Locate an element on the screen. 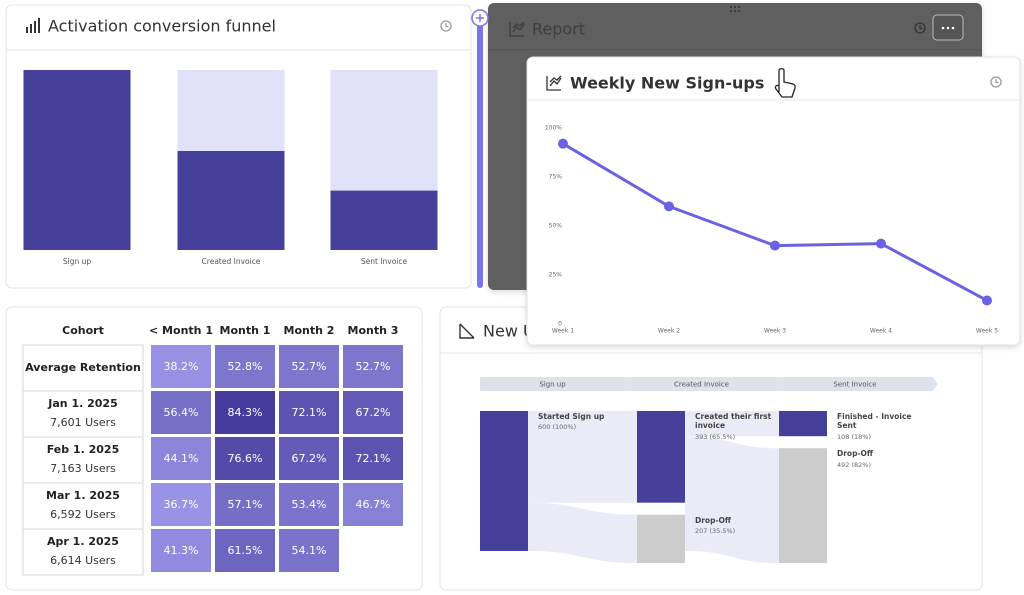  stage-label: Sign up is located at coordinates (552, 385).